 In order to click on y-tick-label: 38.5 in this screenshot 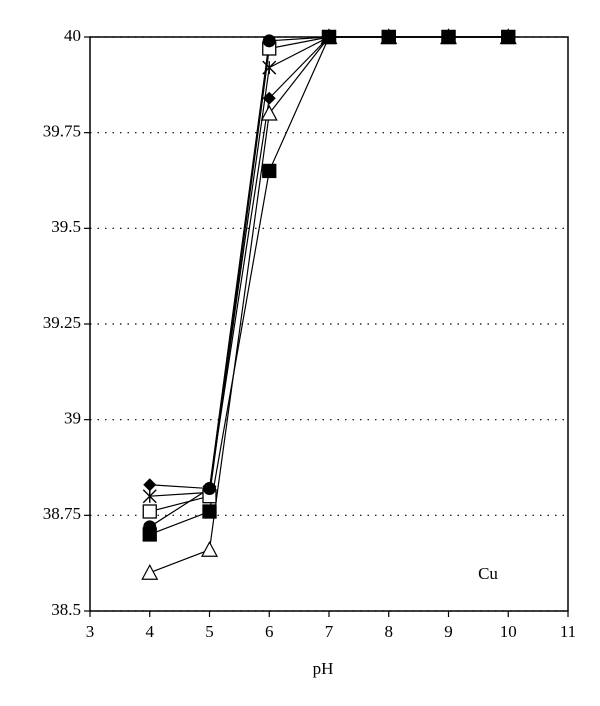, I will do `click(66, 609)`.